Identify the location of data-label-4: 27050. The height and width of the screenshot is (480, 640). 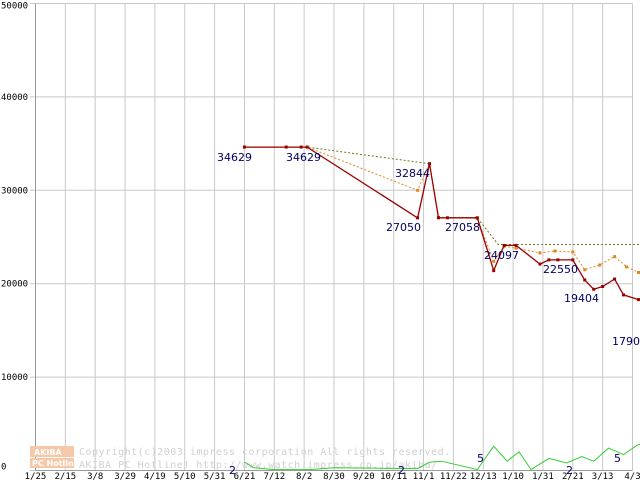
(403, 227).